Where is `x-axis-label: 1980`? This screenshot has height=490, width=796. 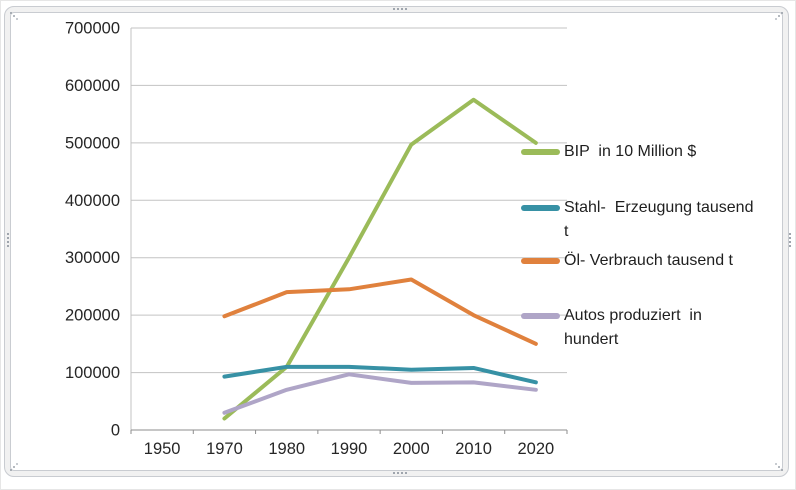 x-axis-label: 1980 is located at coordinates (286, 449).